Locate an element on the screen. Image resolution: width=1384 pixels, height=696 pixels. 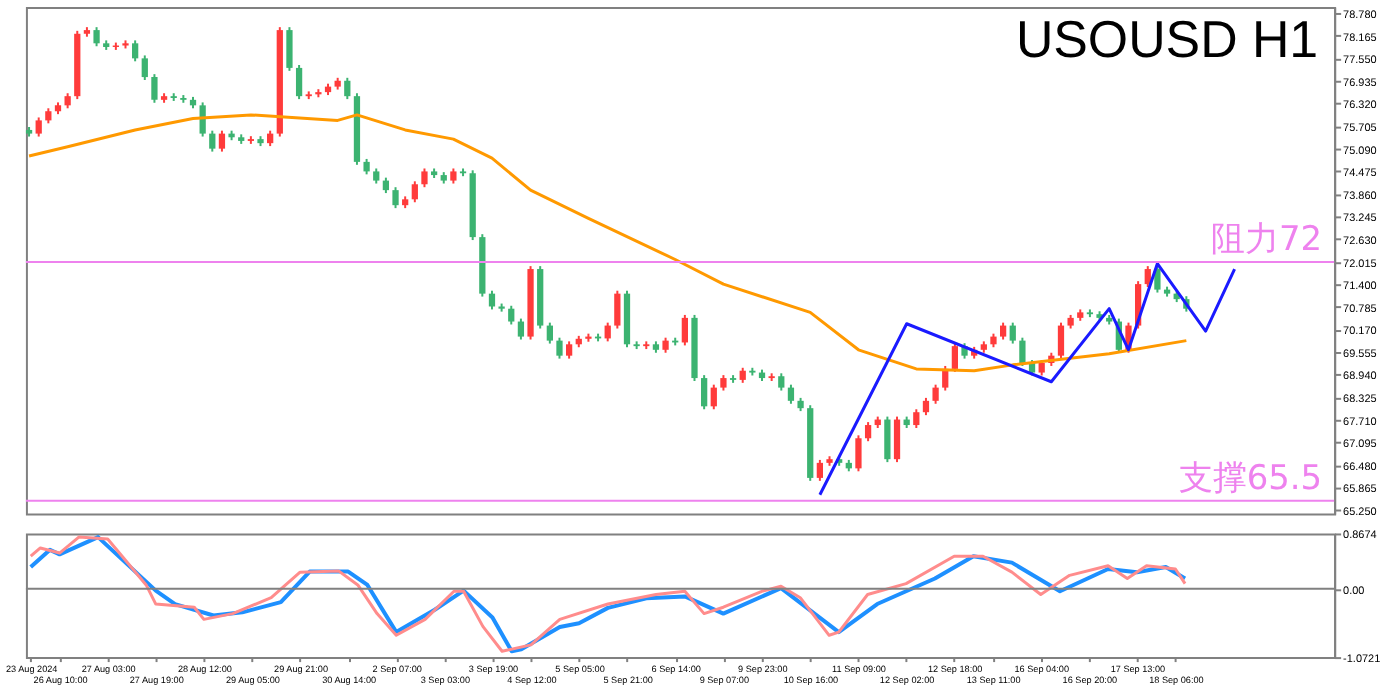
ref-line-label: 阻力72 is located at coordinates (1267, 238).